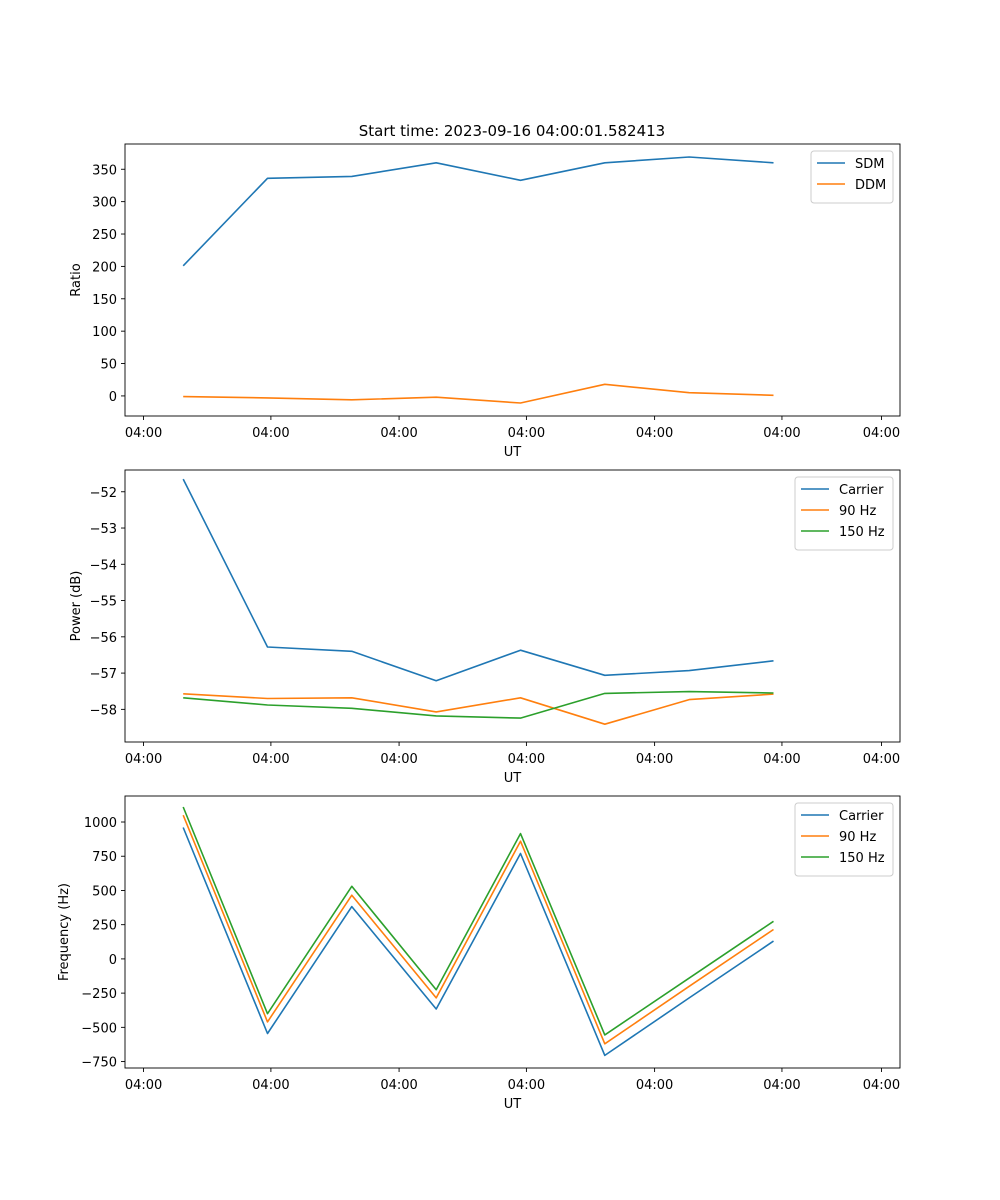 This screenshot has height=1200, width=1000. I want to click on legend: SDM DDM, so click(852, 177).